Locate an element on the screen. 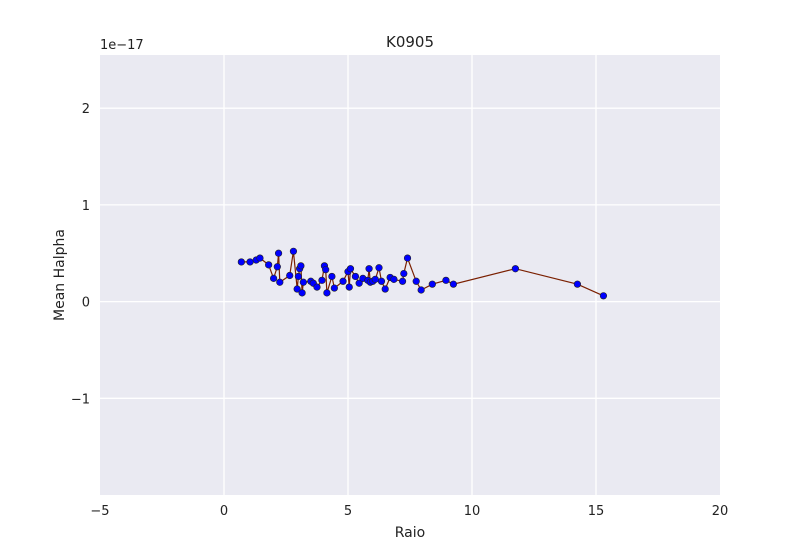 Image resolution: width=800 pixels, height=550 pixels. y-tick-label: 1 is located at coordinates (86, 206).